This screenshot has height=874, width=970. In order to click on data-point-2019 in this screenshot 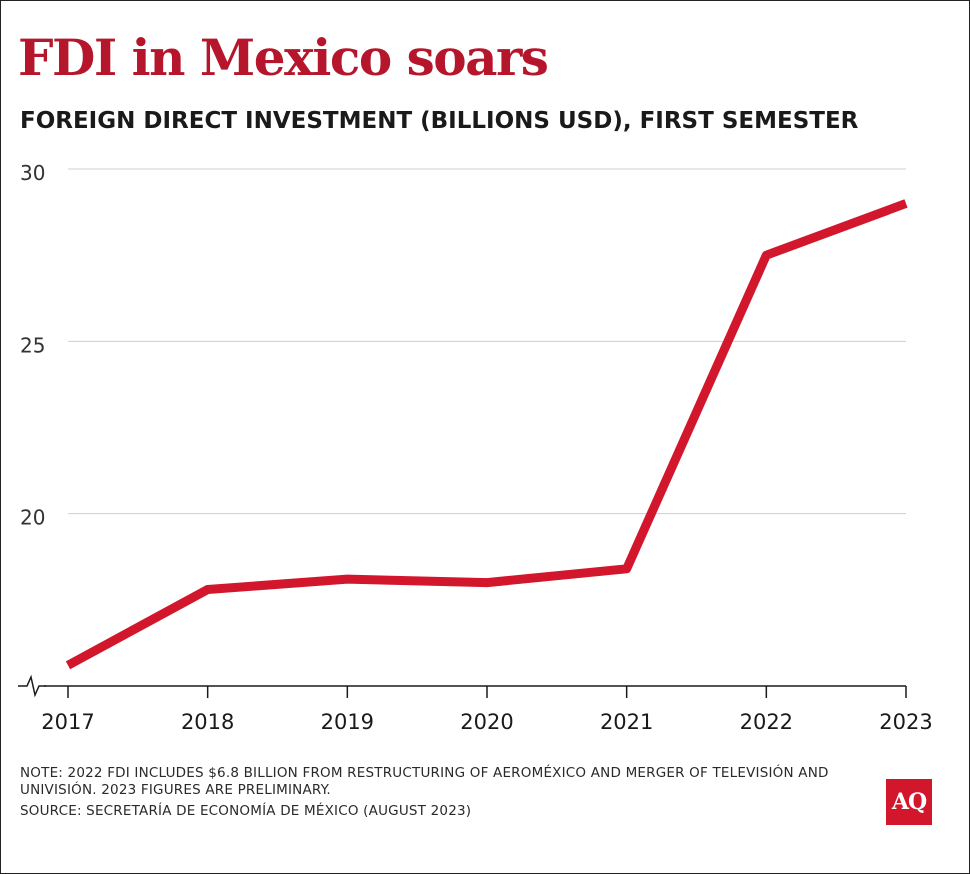, I will do `click(347, 579)`.